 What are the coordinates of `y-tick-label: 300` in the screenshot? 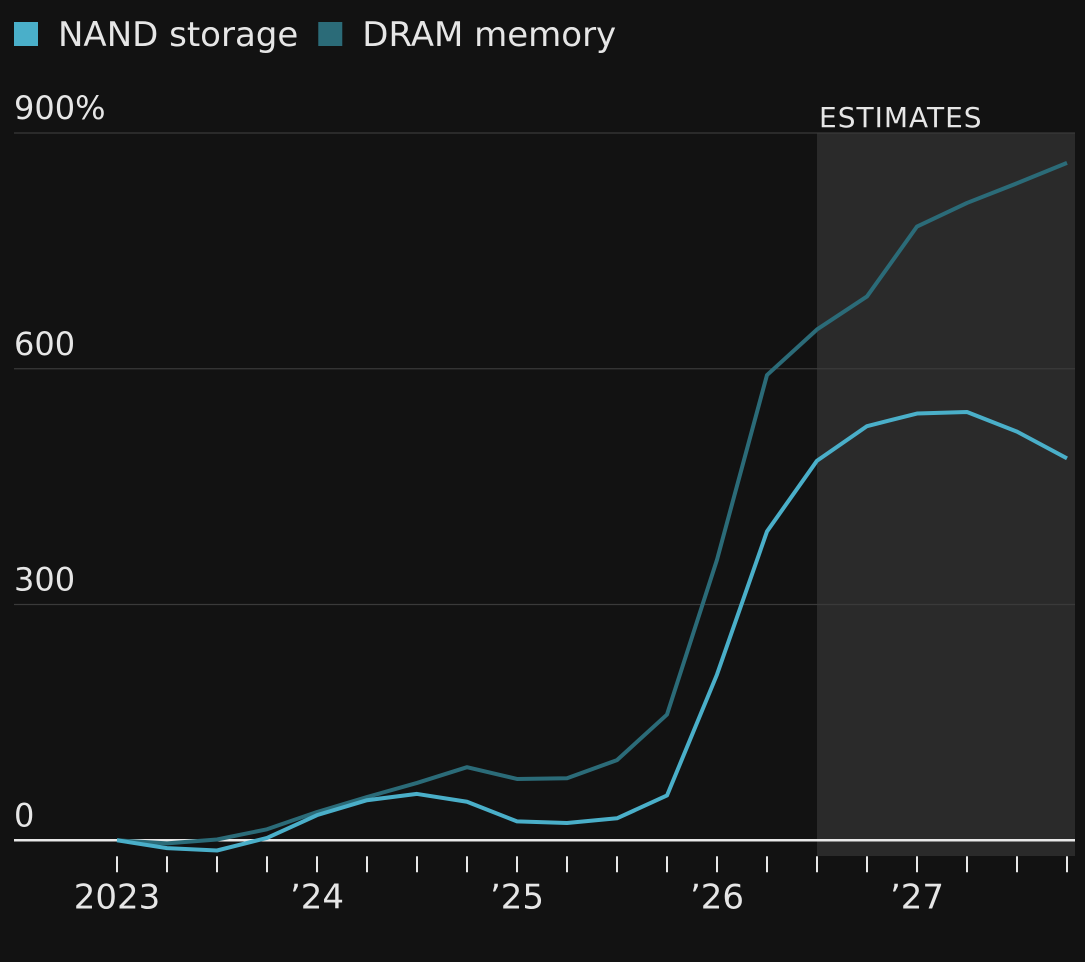 It's located at (44, 580).